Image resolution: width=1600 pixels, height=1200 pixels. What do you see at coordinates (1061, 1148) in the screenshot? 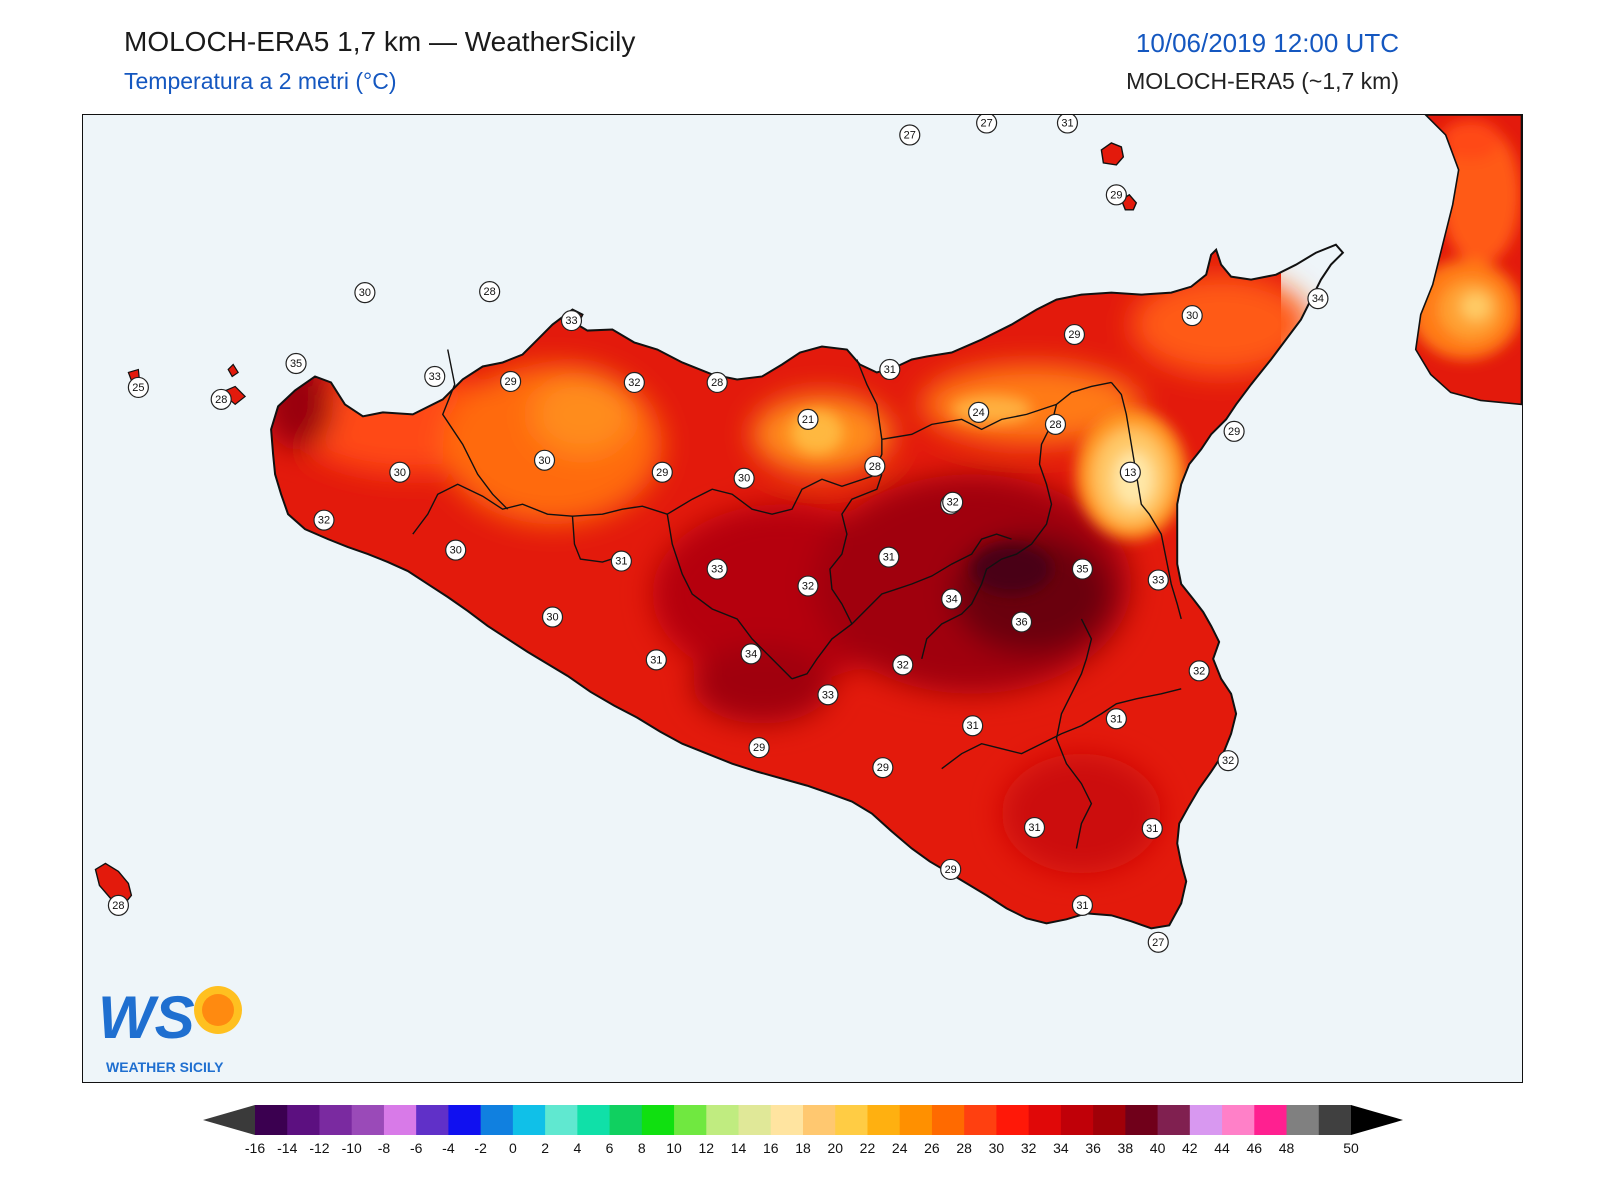
I see `colorbar-tick-label: 34` at bounding box center [1061, 1148].